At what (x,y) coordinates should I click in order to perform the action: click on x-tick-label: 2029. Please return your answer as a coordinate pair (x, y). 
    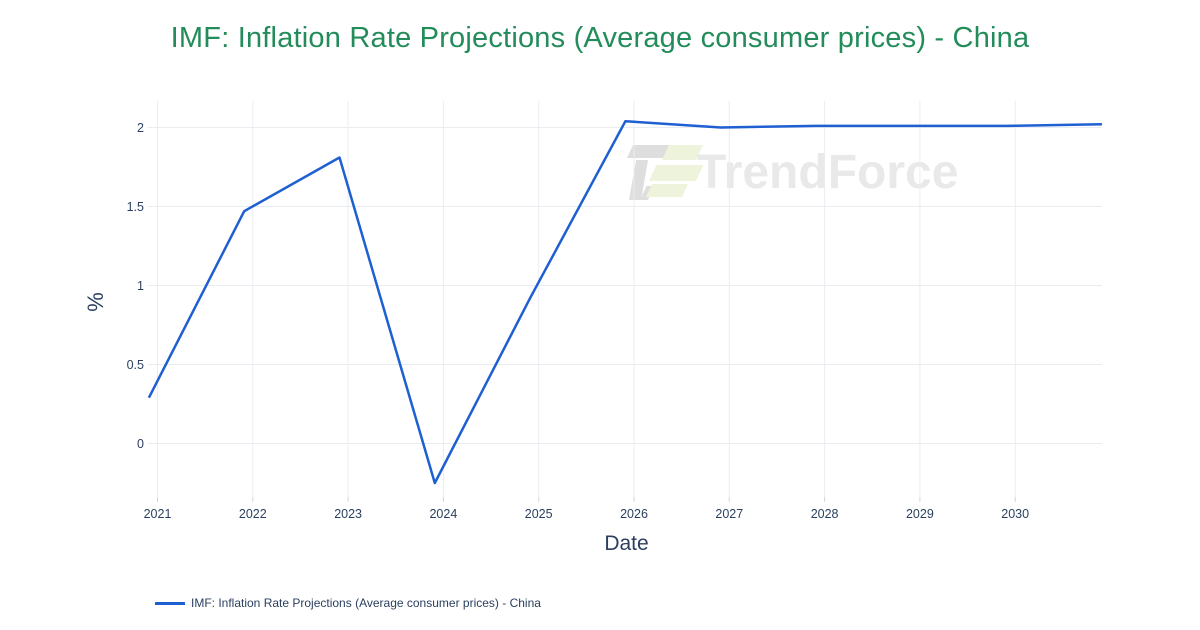
    Looking at the image, I should click on (919, 514).